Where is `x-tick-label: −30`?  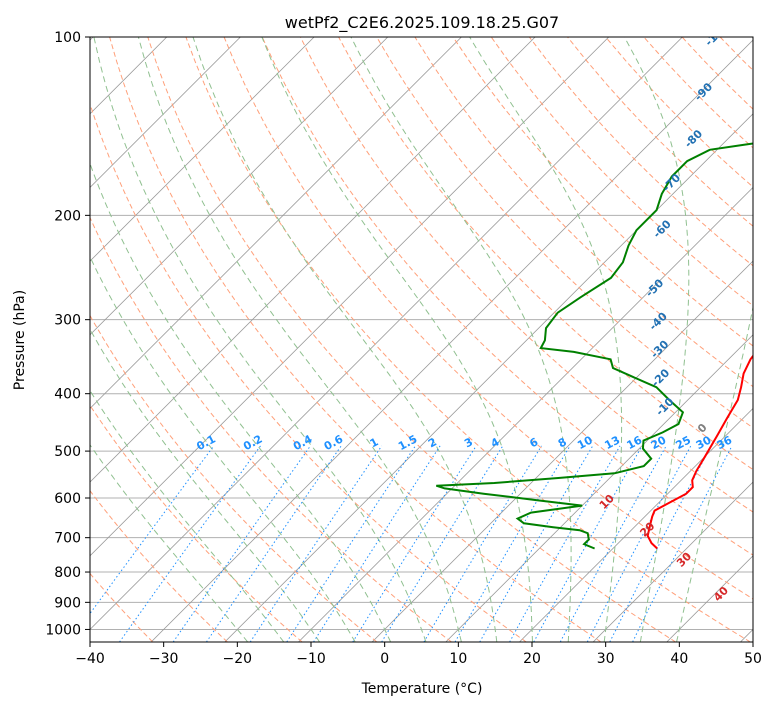
x-tick-label: −30 is located at coordinates (164, 659).